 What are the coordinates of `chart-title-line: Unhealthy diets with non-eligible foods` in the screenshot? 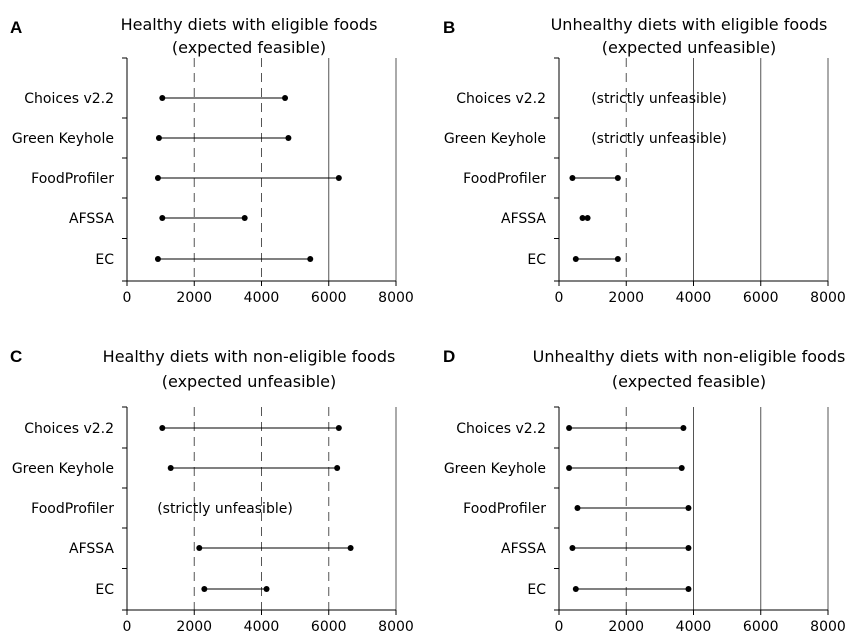 It's located at (689, 356).